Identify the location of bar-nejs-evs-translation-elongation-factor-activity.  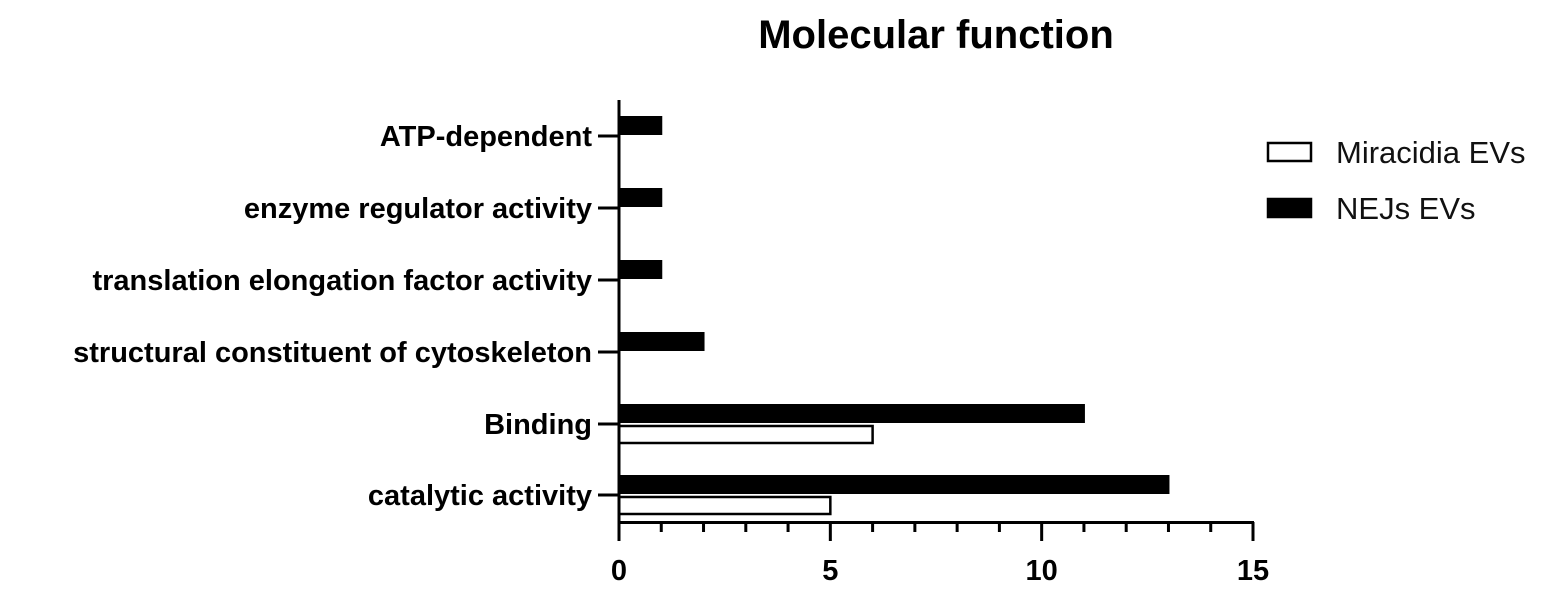
(640, 269).